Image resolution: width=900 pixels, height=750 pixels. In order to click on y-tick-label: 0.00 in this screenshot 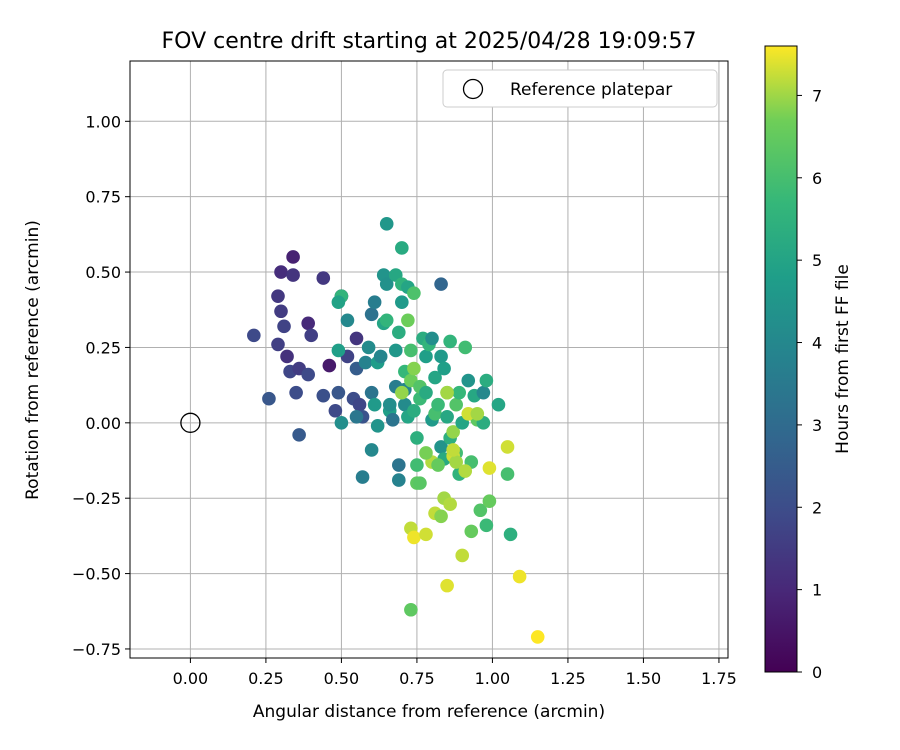, I will do `click(103, 423)`.